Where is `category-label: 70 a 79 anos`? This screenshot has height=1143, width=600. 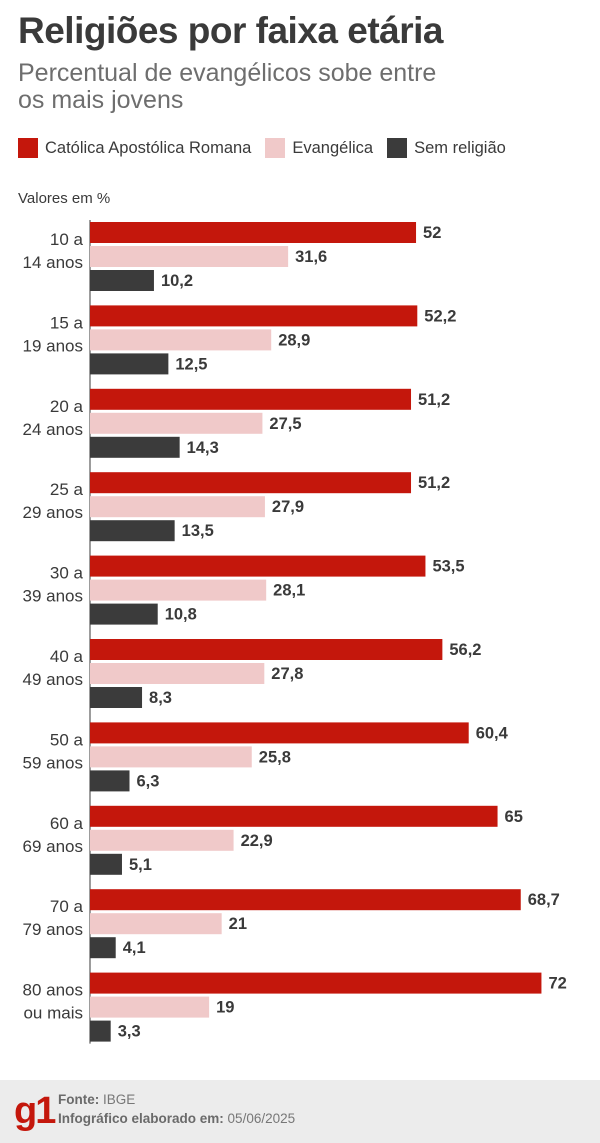
category-label: 70 a 79 anos is located at coordinates (53, 918).